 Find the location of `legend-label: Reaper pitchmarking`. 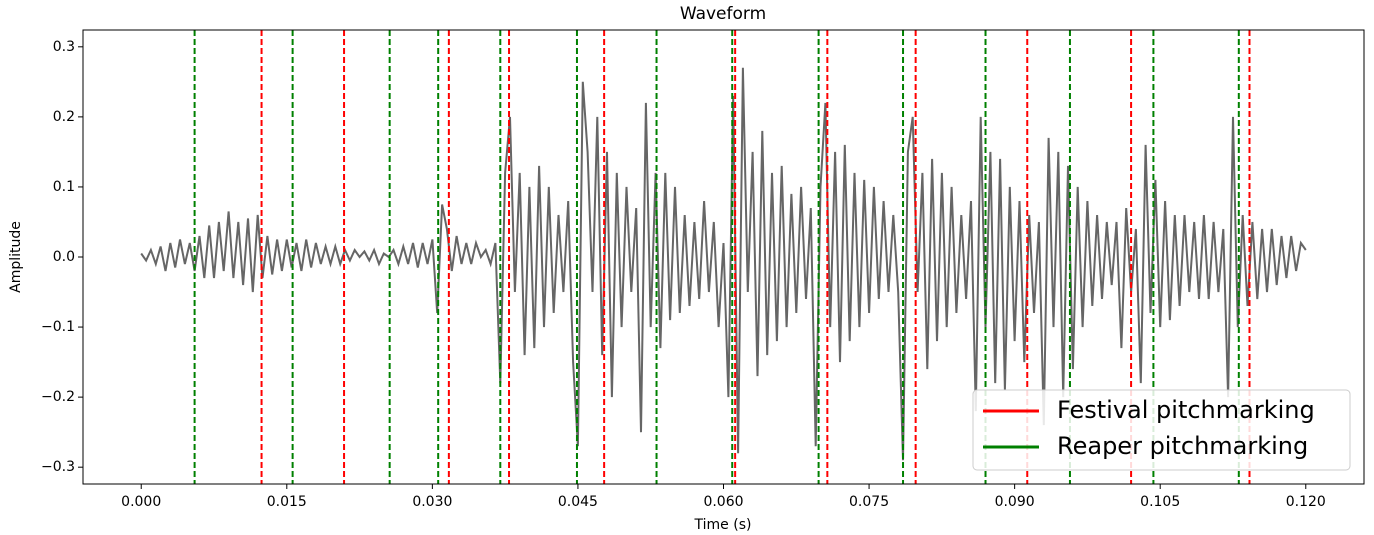

legend-label: Reaper pitchmarking is located at coordinates (1182, 446).